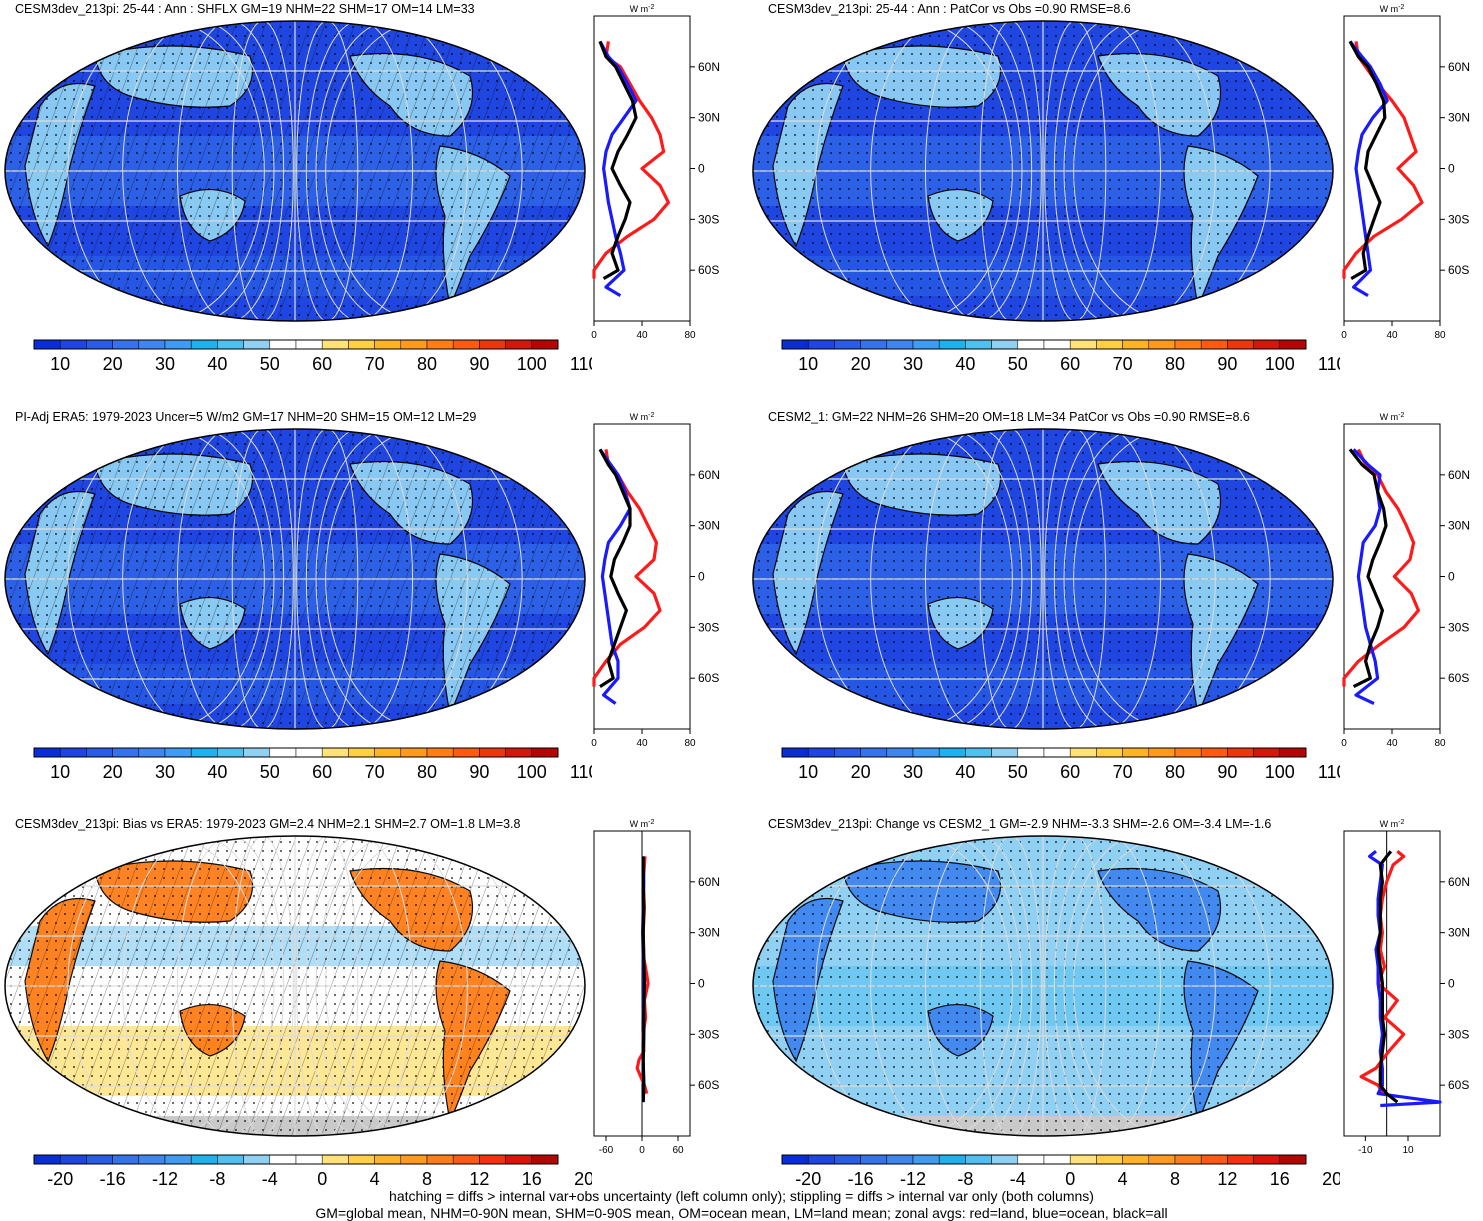 Image resolution: width=1483 pixels, height=1221 pixels. What do you see at coordinates (312, 1171) in the screenshot?
I see `colorbar: -20 -16 -12 -8 -4 0 4 8 12 16 20` at bounding box center [312, 1171].